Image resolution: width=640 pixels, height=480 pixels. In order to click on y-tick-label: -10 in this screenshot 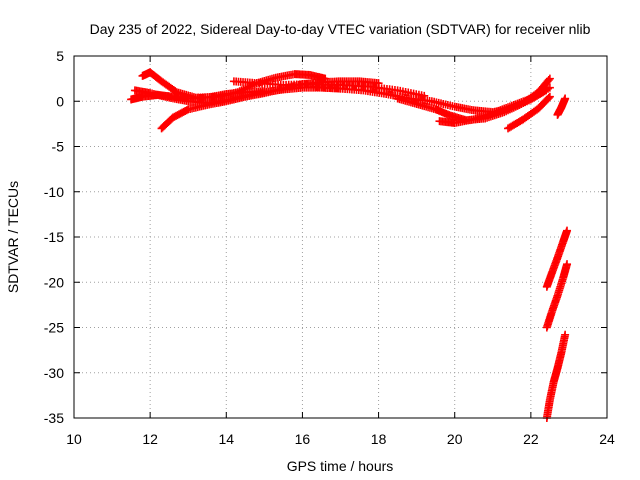, I will do `click(54, 192)`.